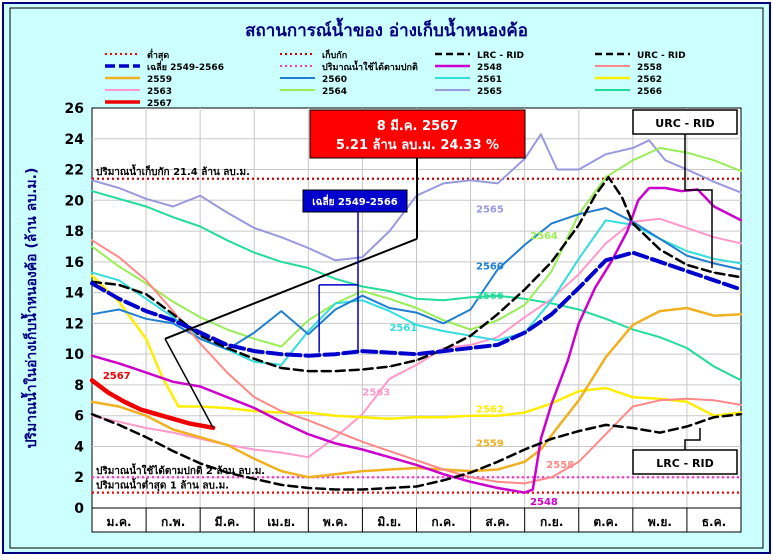 The width and height of the screenshot is (773, 560). I want to click on x-tick-label: พ.ย., so click(660, 522).